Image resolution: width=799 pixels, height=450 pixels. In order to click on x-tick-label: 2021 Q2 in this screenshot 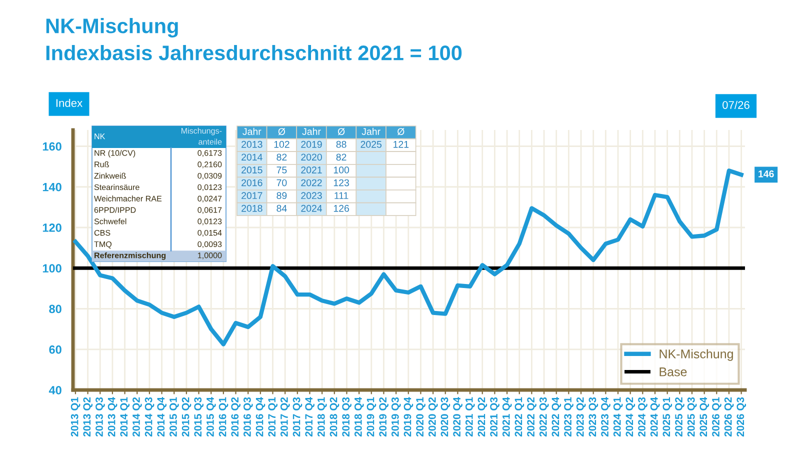, I will do `click(483, 417)`.